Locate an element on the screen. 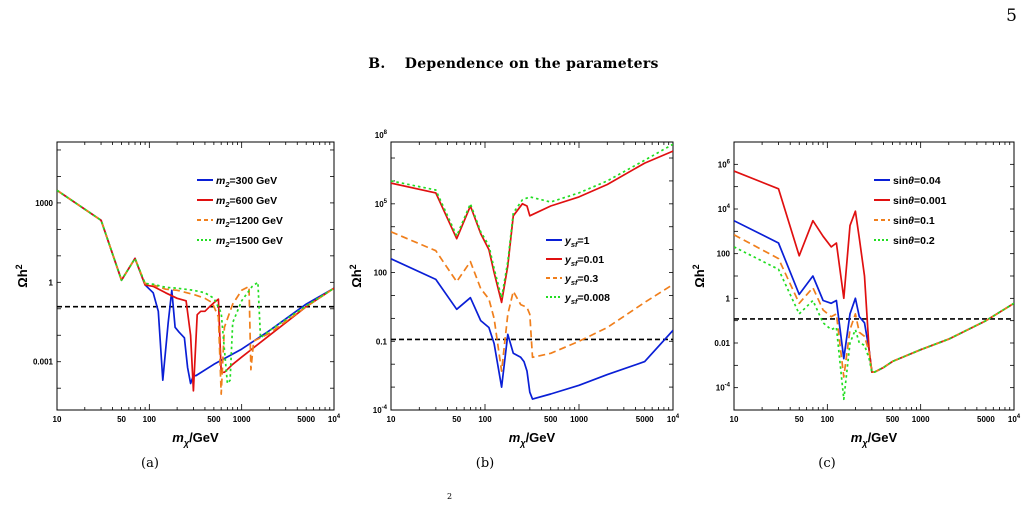  legend-entry: sinθ=0.001 is located at coordinates (920, 201).